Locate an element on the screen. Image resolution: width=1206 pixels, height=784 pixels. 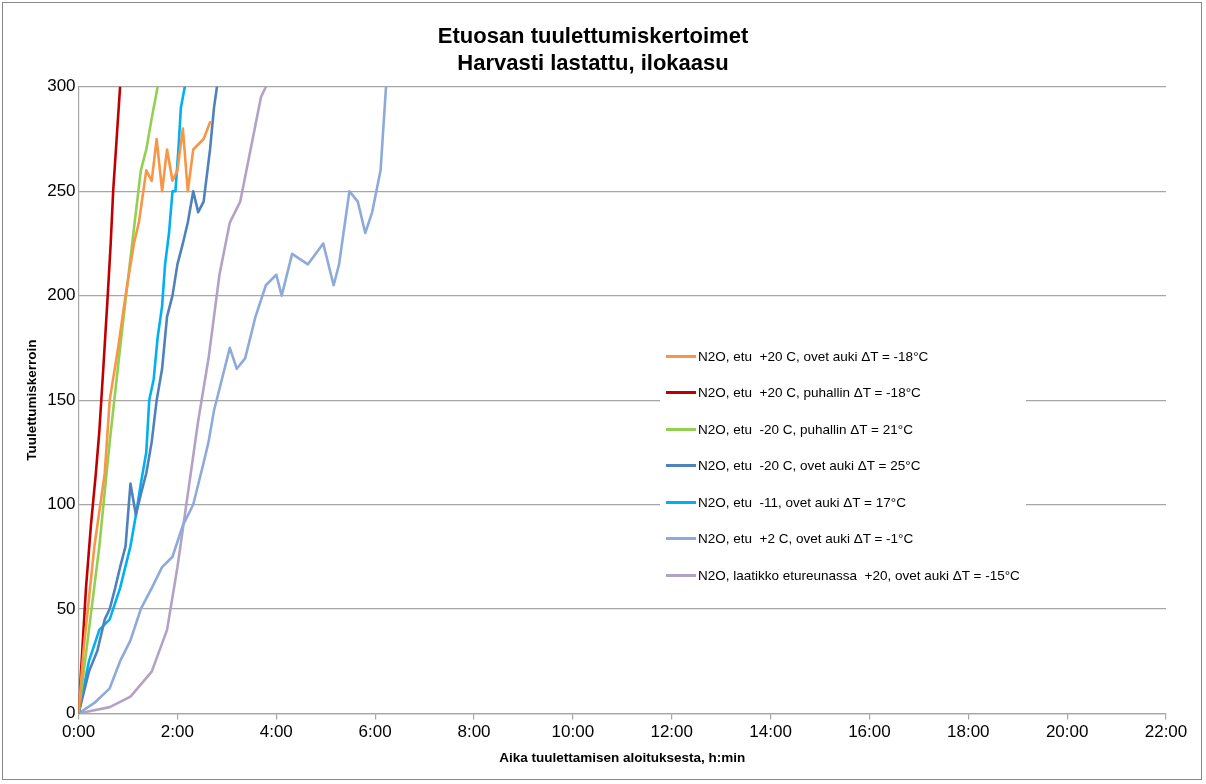
legend-label: N2O, etu -11, ovet auki ΔT = 17°C is located at coordinates (802, 502).